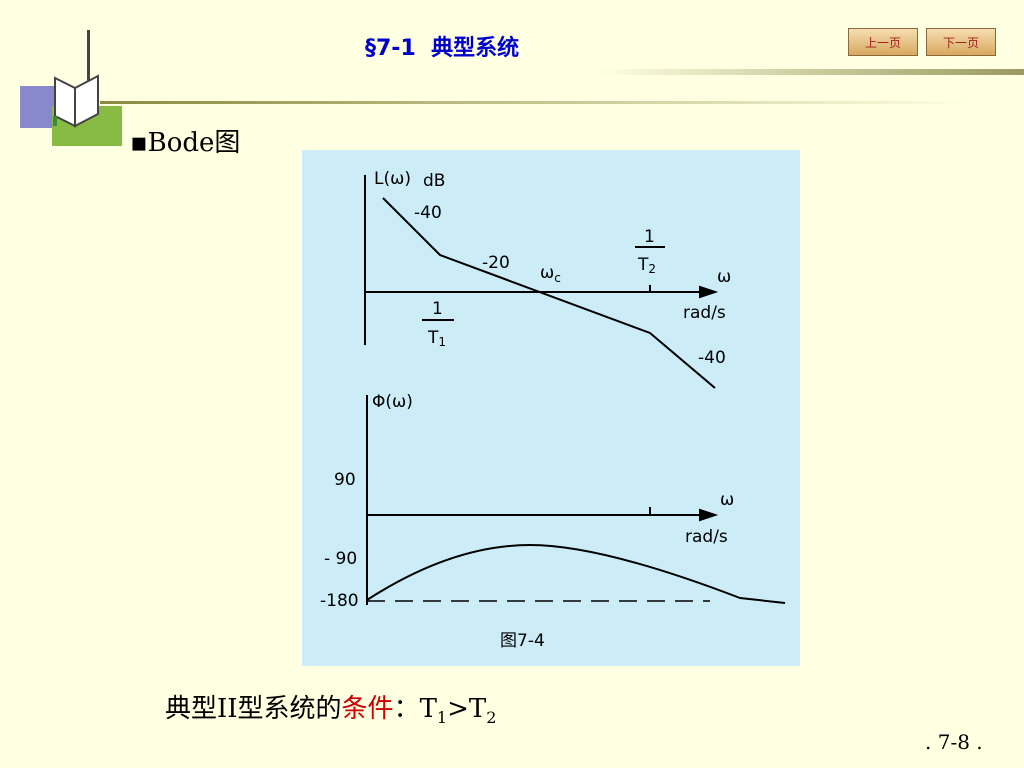  I want to click on break-den: T2, so click(646, 265).